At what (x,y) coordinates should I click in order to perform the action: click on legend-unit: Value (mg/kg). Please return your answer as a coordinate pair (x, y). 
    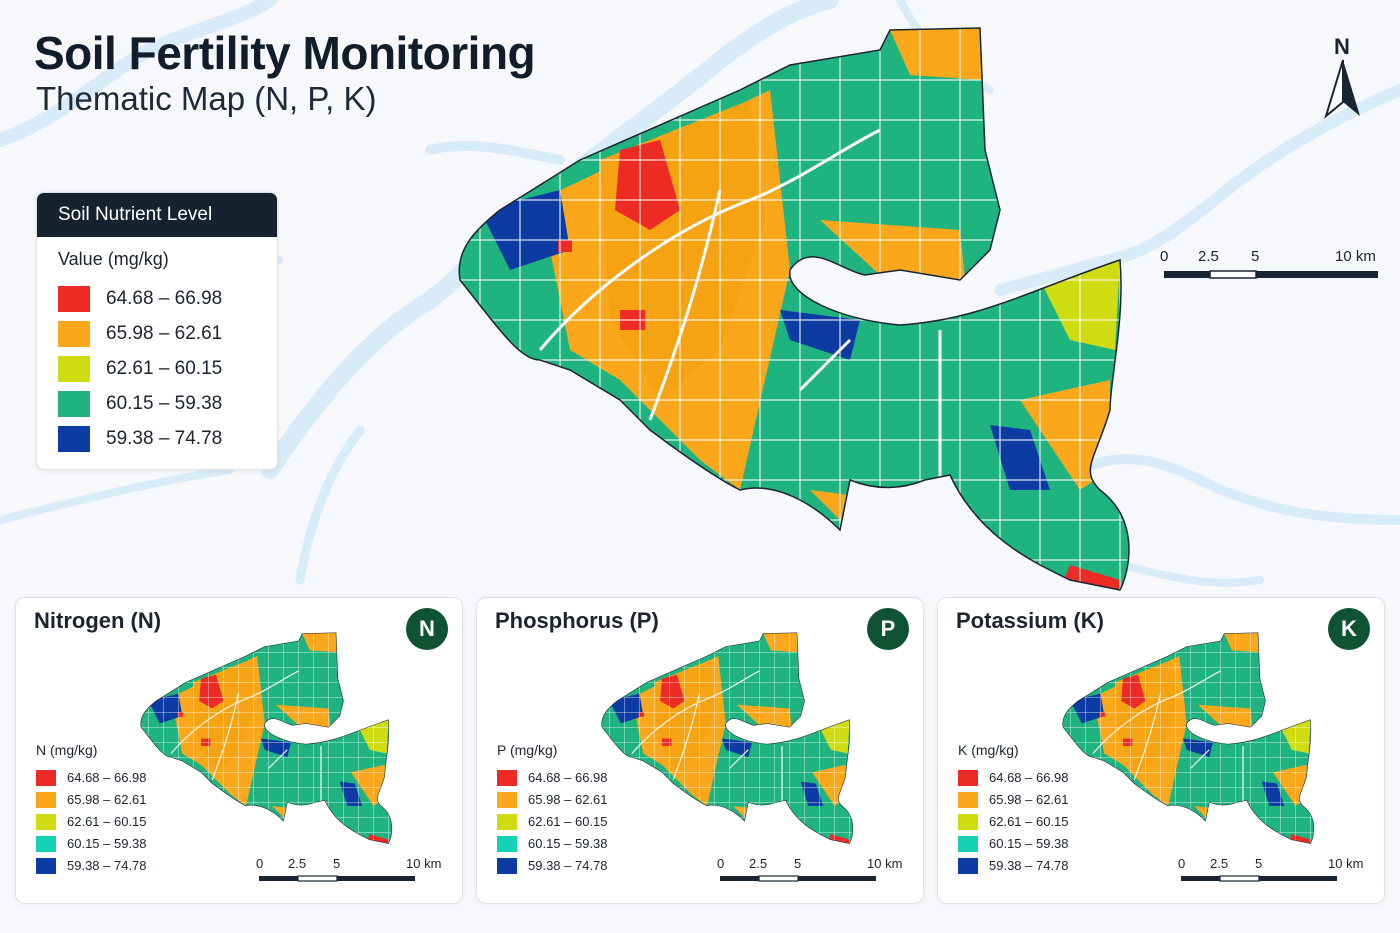
    Looking at the image, I should click on (113, 259).